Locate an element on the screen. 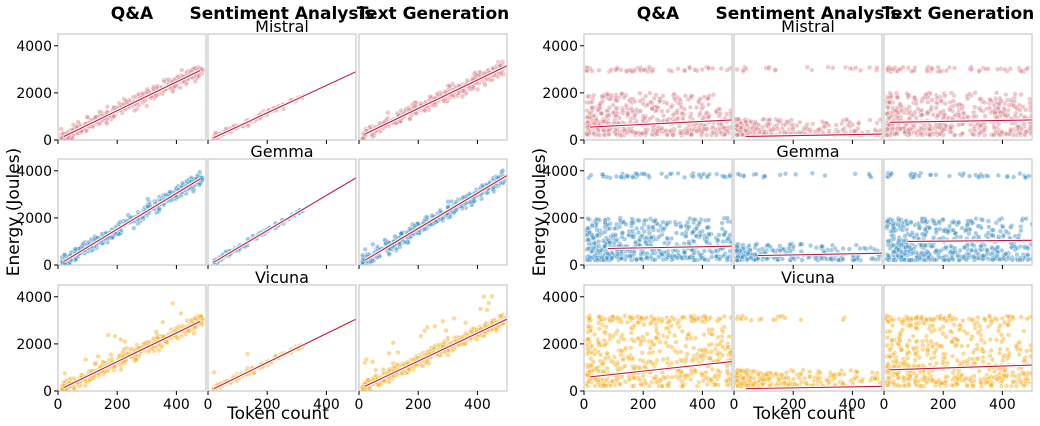  scatter-panel-points is located at coordinates (958, 101).